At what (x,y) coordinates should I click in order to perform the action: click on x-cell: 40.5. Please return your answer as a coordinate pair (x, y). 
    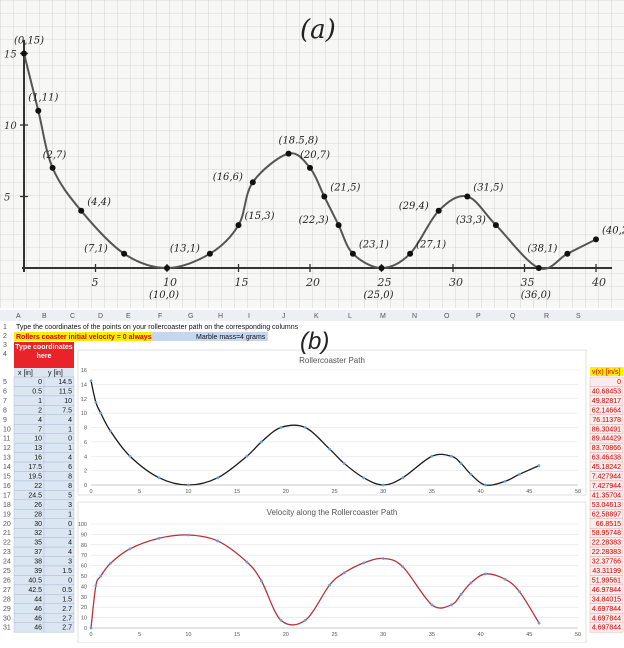
    Looking at the image, I should click on (35, 580).